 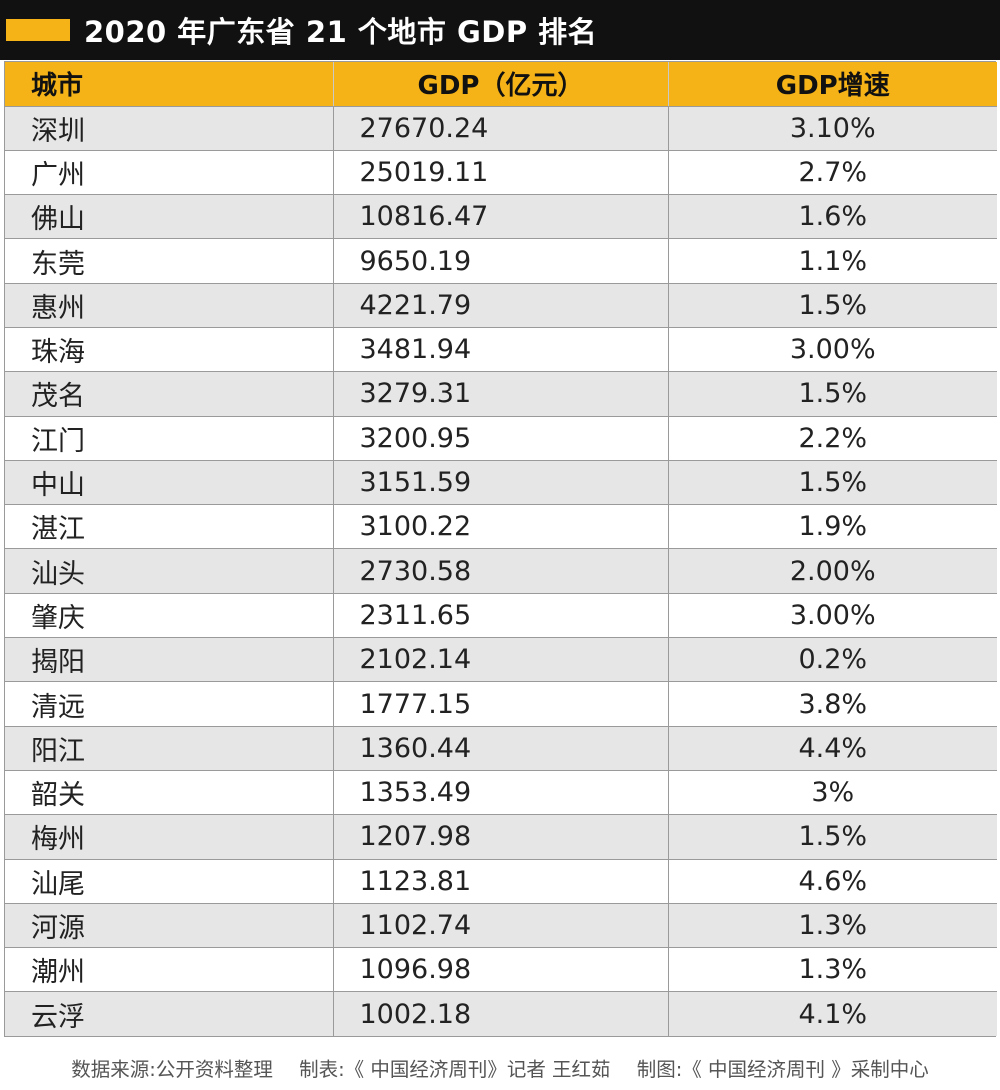 I want to click on cell-growth: 3.10%, so click(x=832, y=128).